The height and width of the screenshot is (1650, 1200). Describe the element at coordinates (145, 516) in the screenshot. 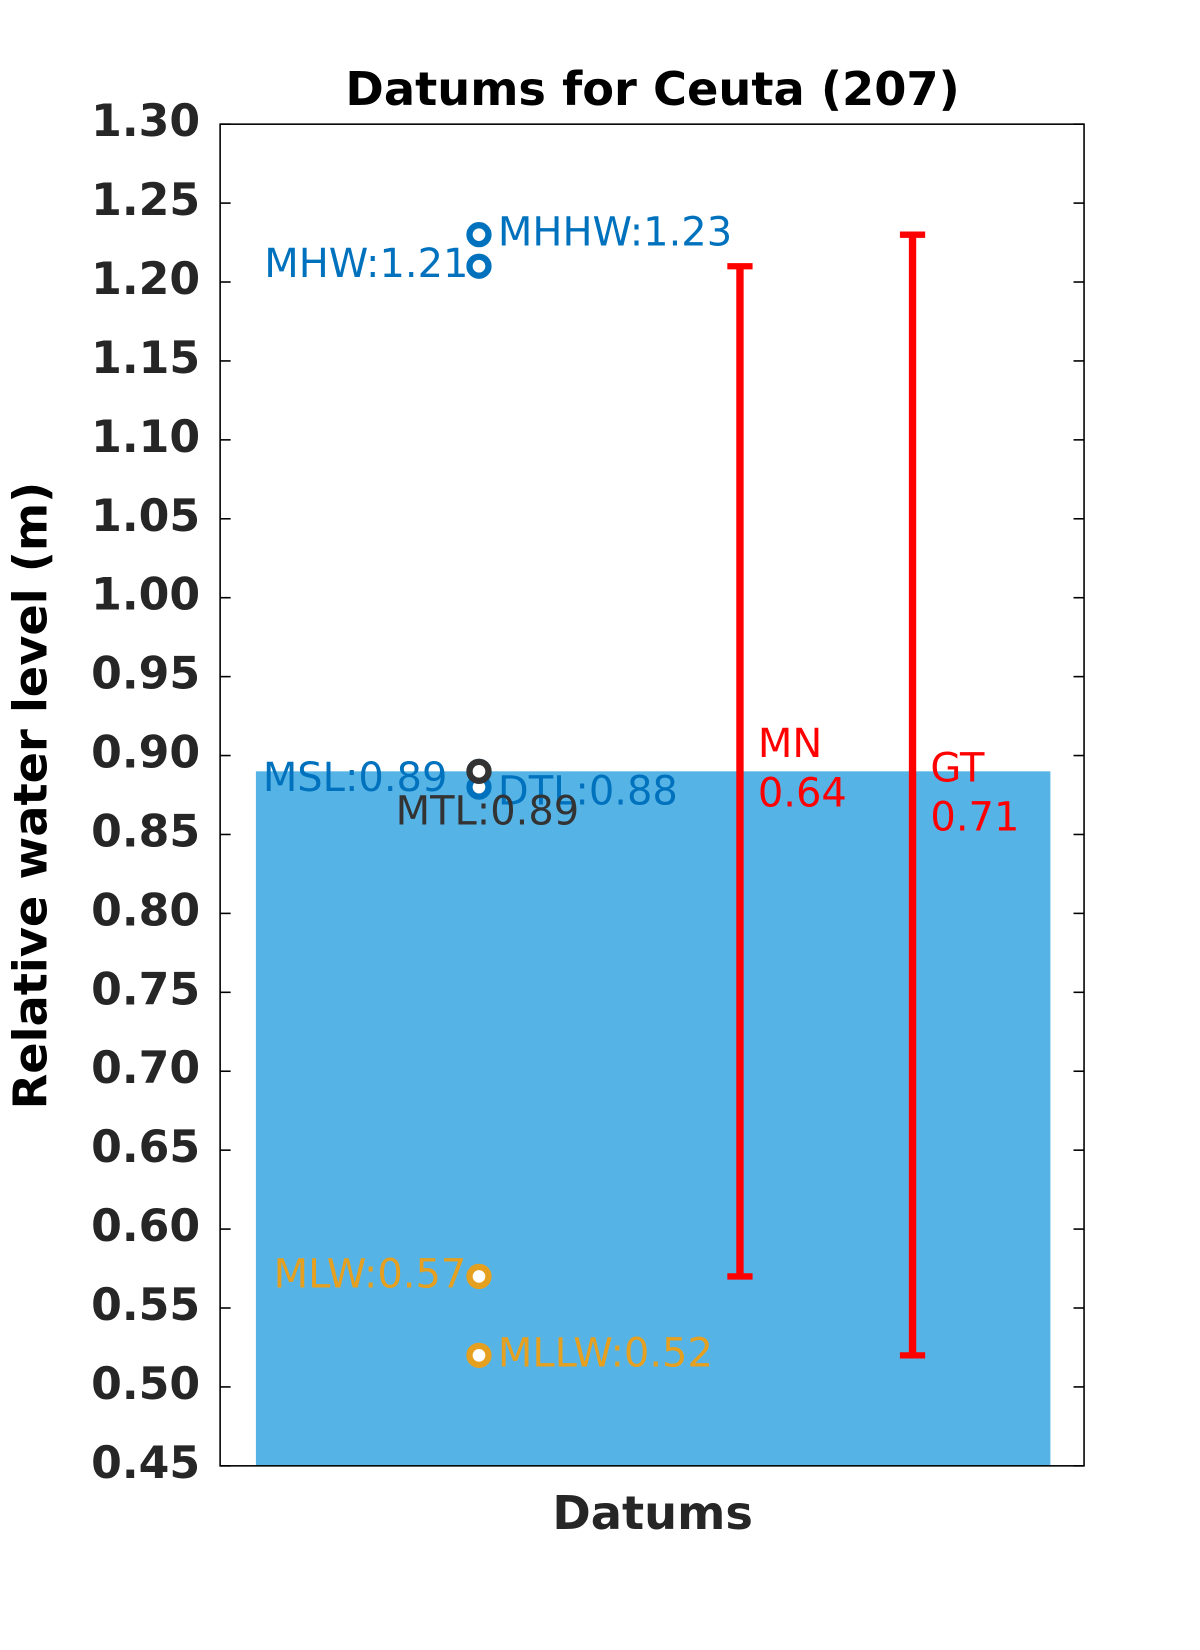

I see `y-tick-label: 1.05` at that location.